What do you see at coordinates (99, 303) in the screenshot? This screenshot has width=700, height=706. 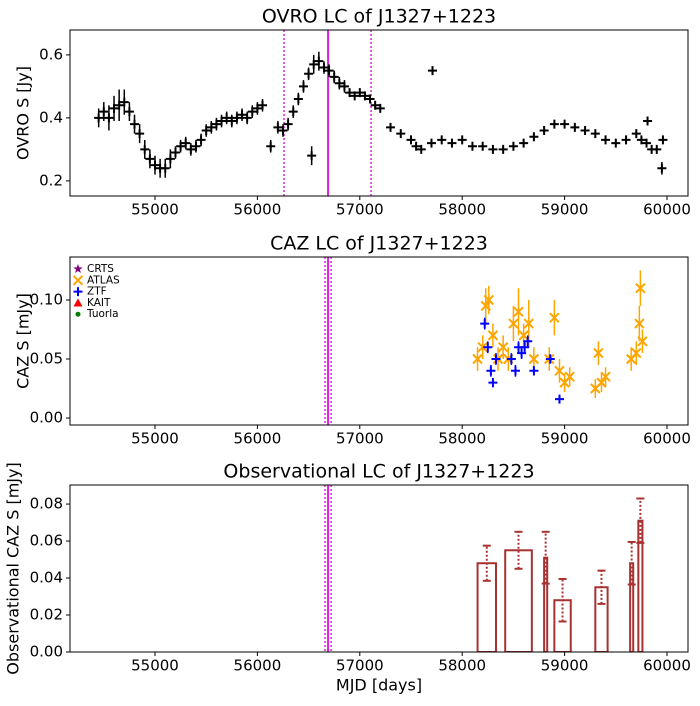 I see `legend-label: KAIT` at bounding box center [99, 303].